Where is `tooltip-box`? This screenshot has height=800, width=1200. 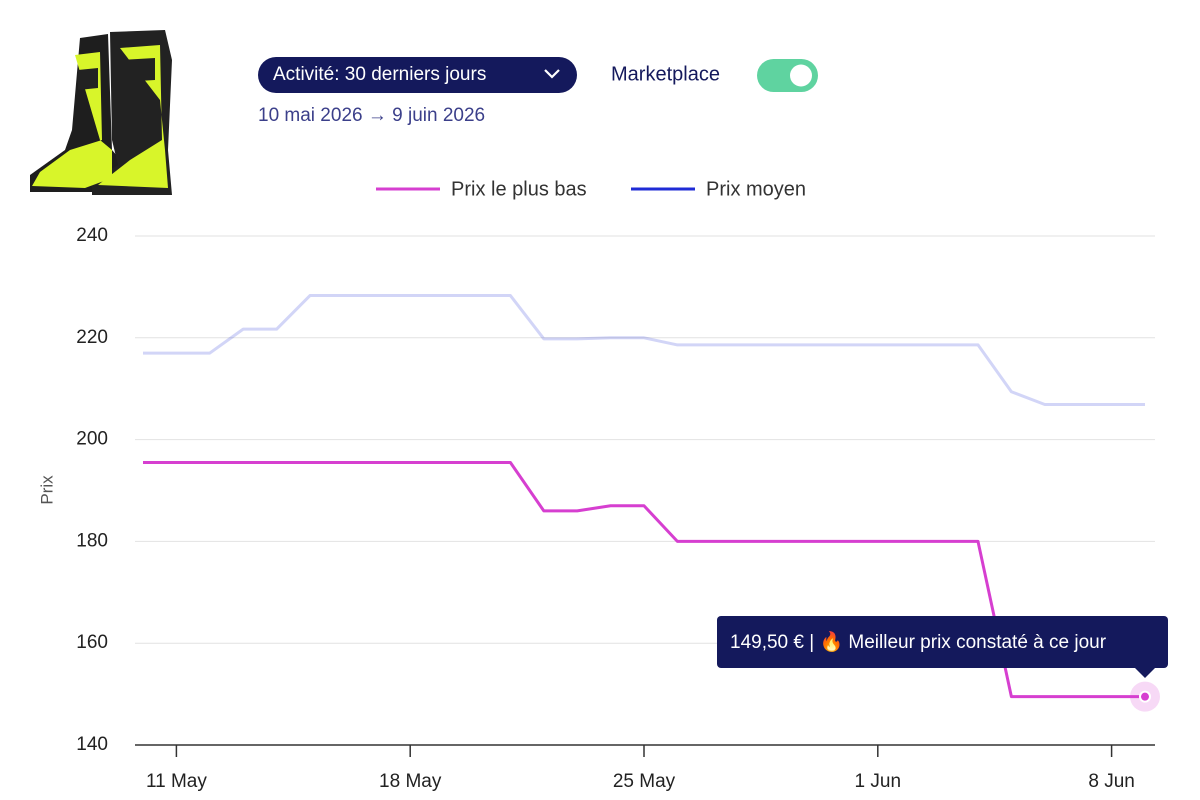 tooltip-box is located at coordinates (942, 642).